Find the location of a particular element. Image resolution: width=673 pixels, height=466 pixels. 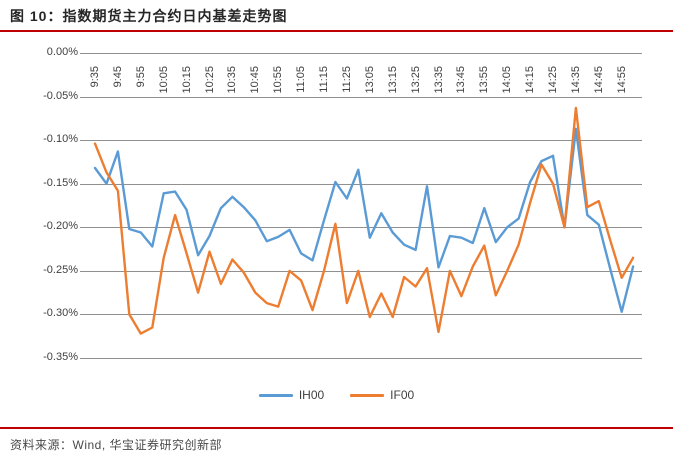

x-axis-label: 9:55 is located at coordinates (140, 77).